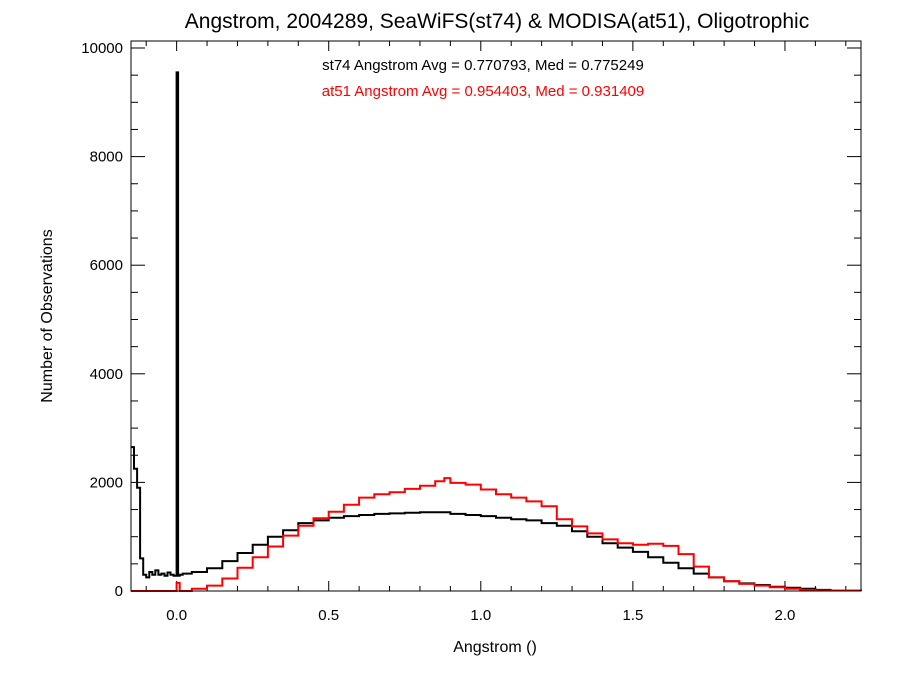 Image resolution: width=900 pixels, height=675 pixels. What do you see at coordinates (106, 265) in the screenshot?
I see `y-tick-label: 6000` at bounding box center [106, 265].